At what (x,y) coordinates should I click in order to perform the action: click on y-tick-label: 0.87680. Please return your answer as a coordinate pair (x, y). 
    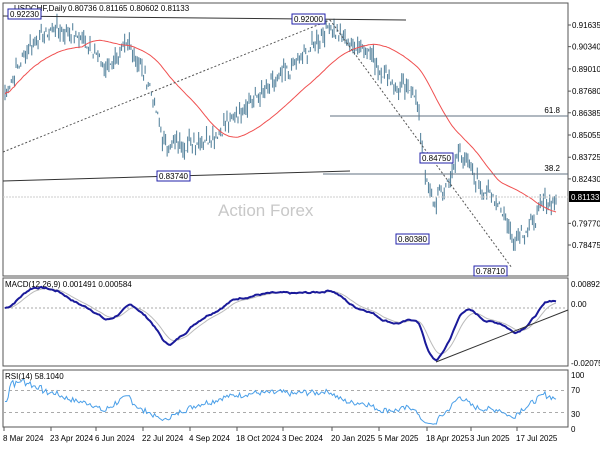
    Looking at the image, I should click on (586, 91).